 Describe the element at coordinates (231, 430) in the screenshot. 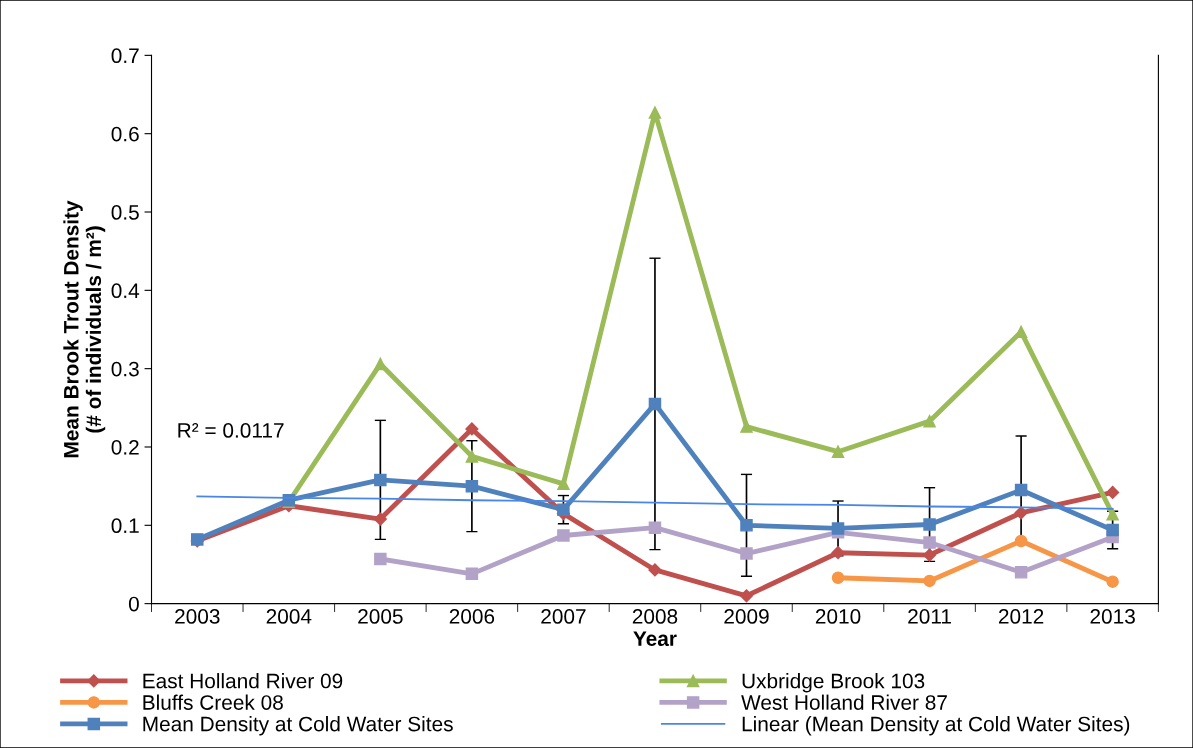

I see `annotation: R² = 0.0117` at that location.